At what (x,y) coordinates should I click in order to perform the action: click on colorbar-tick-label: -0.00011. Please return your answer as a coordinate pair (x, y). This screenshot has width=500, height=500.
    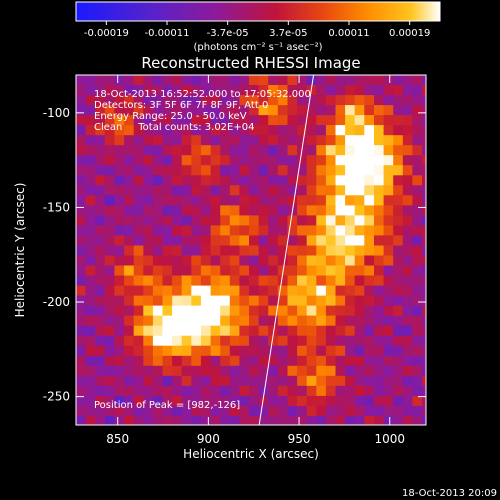
    Looking at the image, I should click on (167, 33).